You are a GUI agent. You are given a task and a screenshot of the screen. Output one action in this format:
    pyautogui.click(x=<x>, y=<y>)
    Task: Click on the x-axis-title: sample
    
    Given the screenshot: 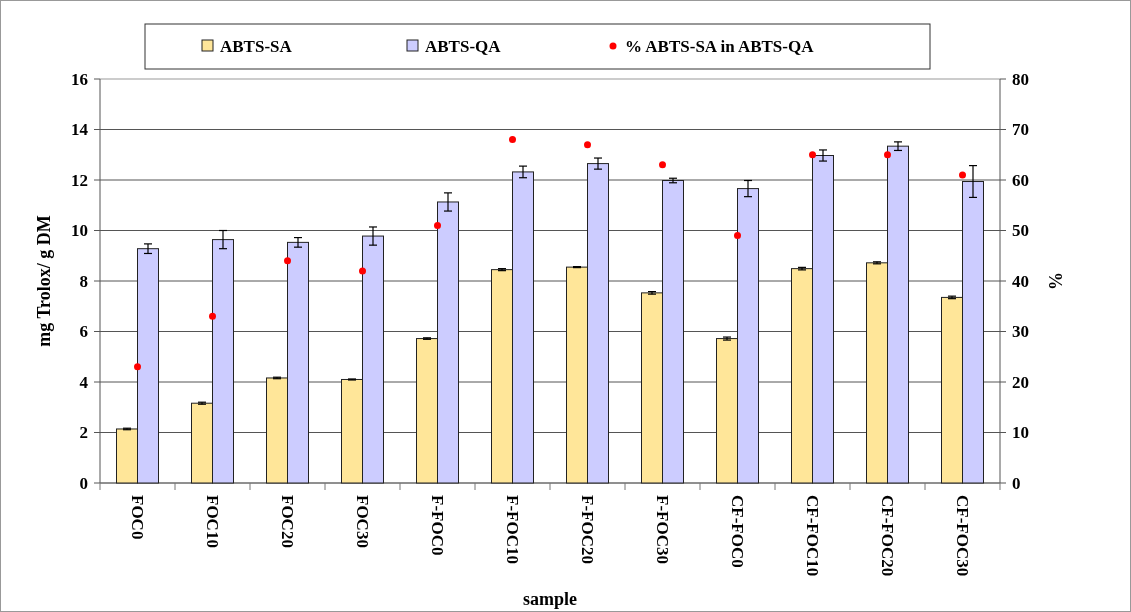 What is the action you would take?
    pyautogui.click(x=550, y=599)
    